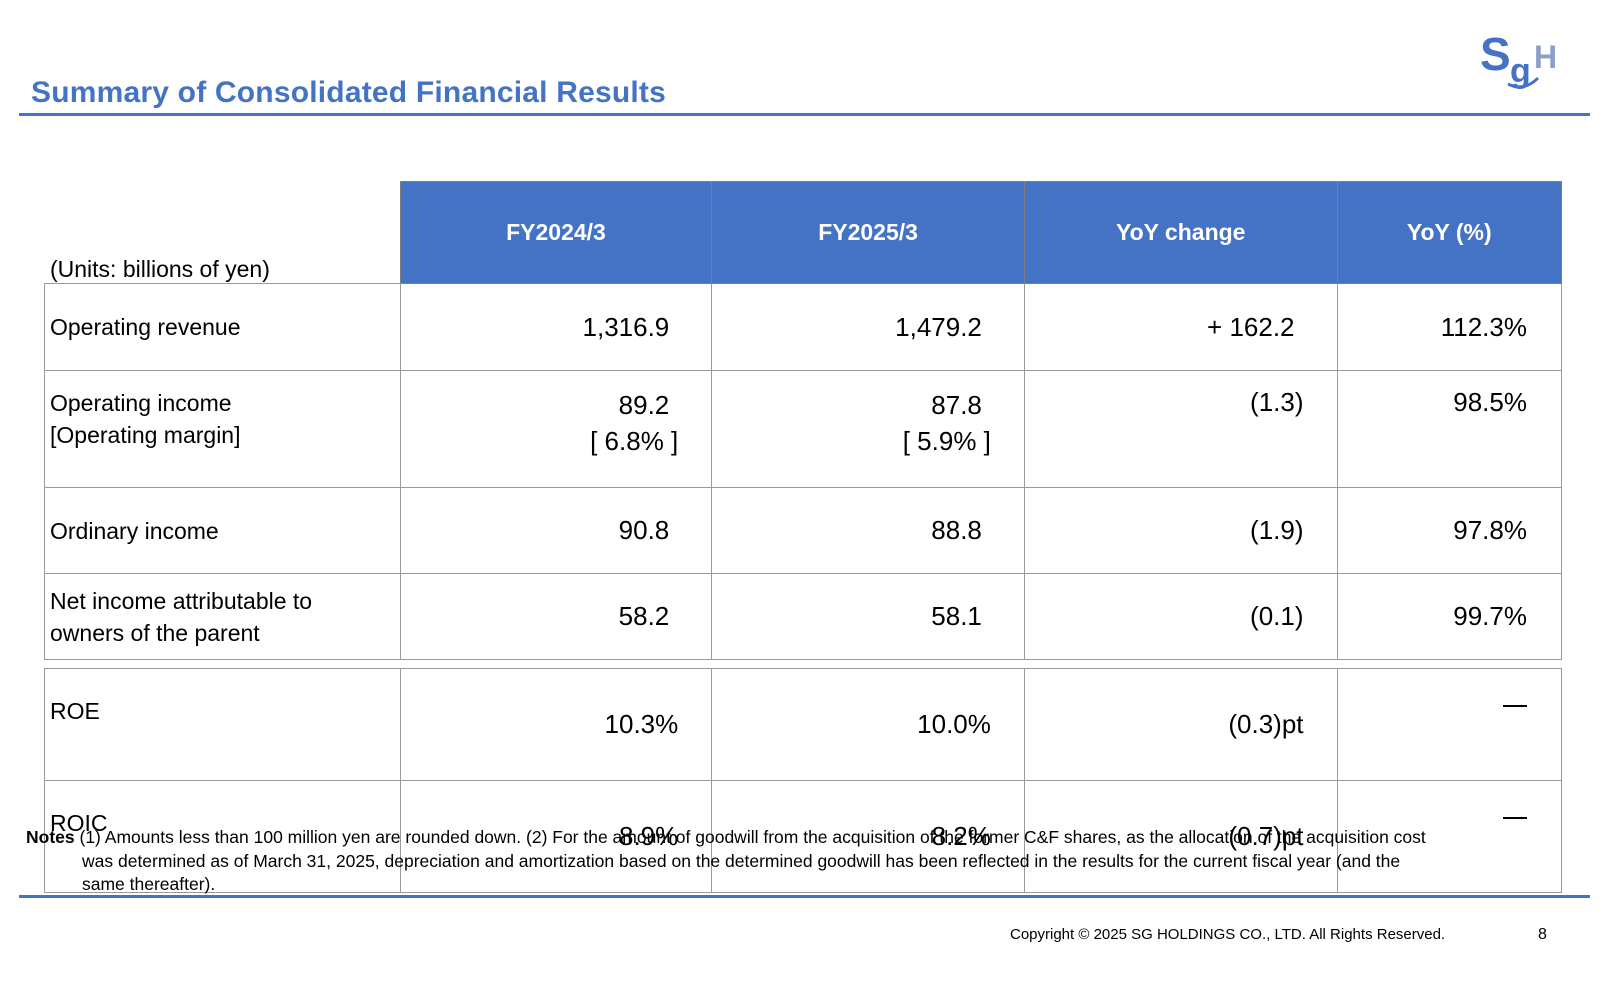 The width and height of the screenshot is (1600, 987). Describe the element at coordinates (556, 724) in the screenshot. I see `fy2024-value: 10.3%` at that location.